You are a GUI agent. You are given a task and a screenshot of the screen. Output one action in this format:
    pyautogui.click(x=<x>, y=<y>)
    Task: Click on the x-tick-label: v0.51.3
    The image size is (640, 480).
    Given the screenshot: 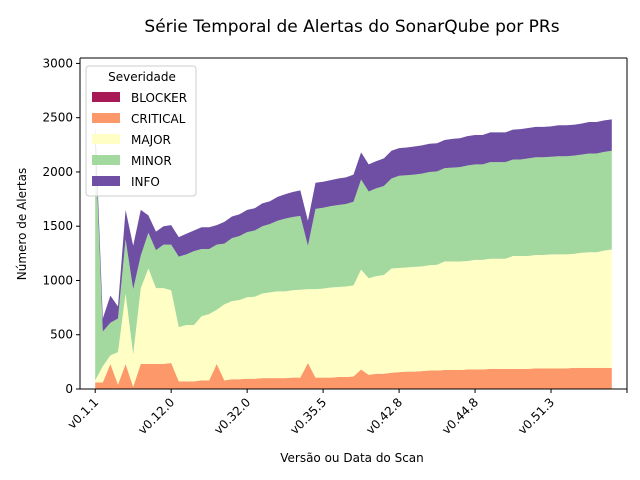 What is the action you would take?
    pyautogui.click(x=536, y=416)
    